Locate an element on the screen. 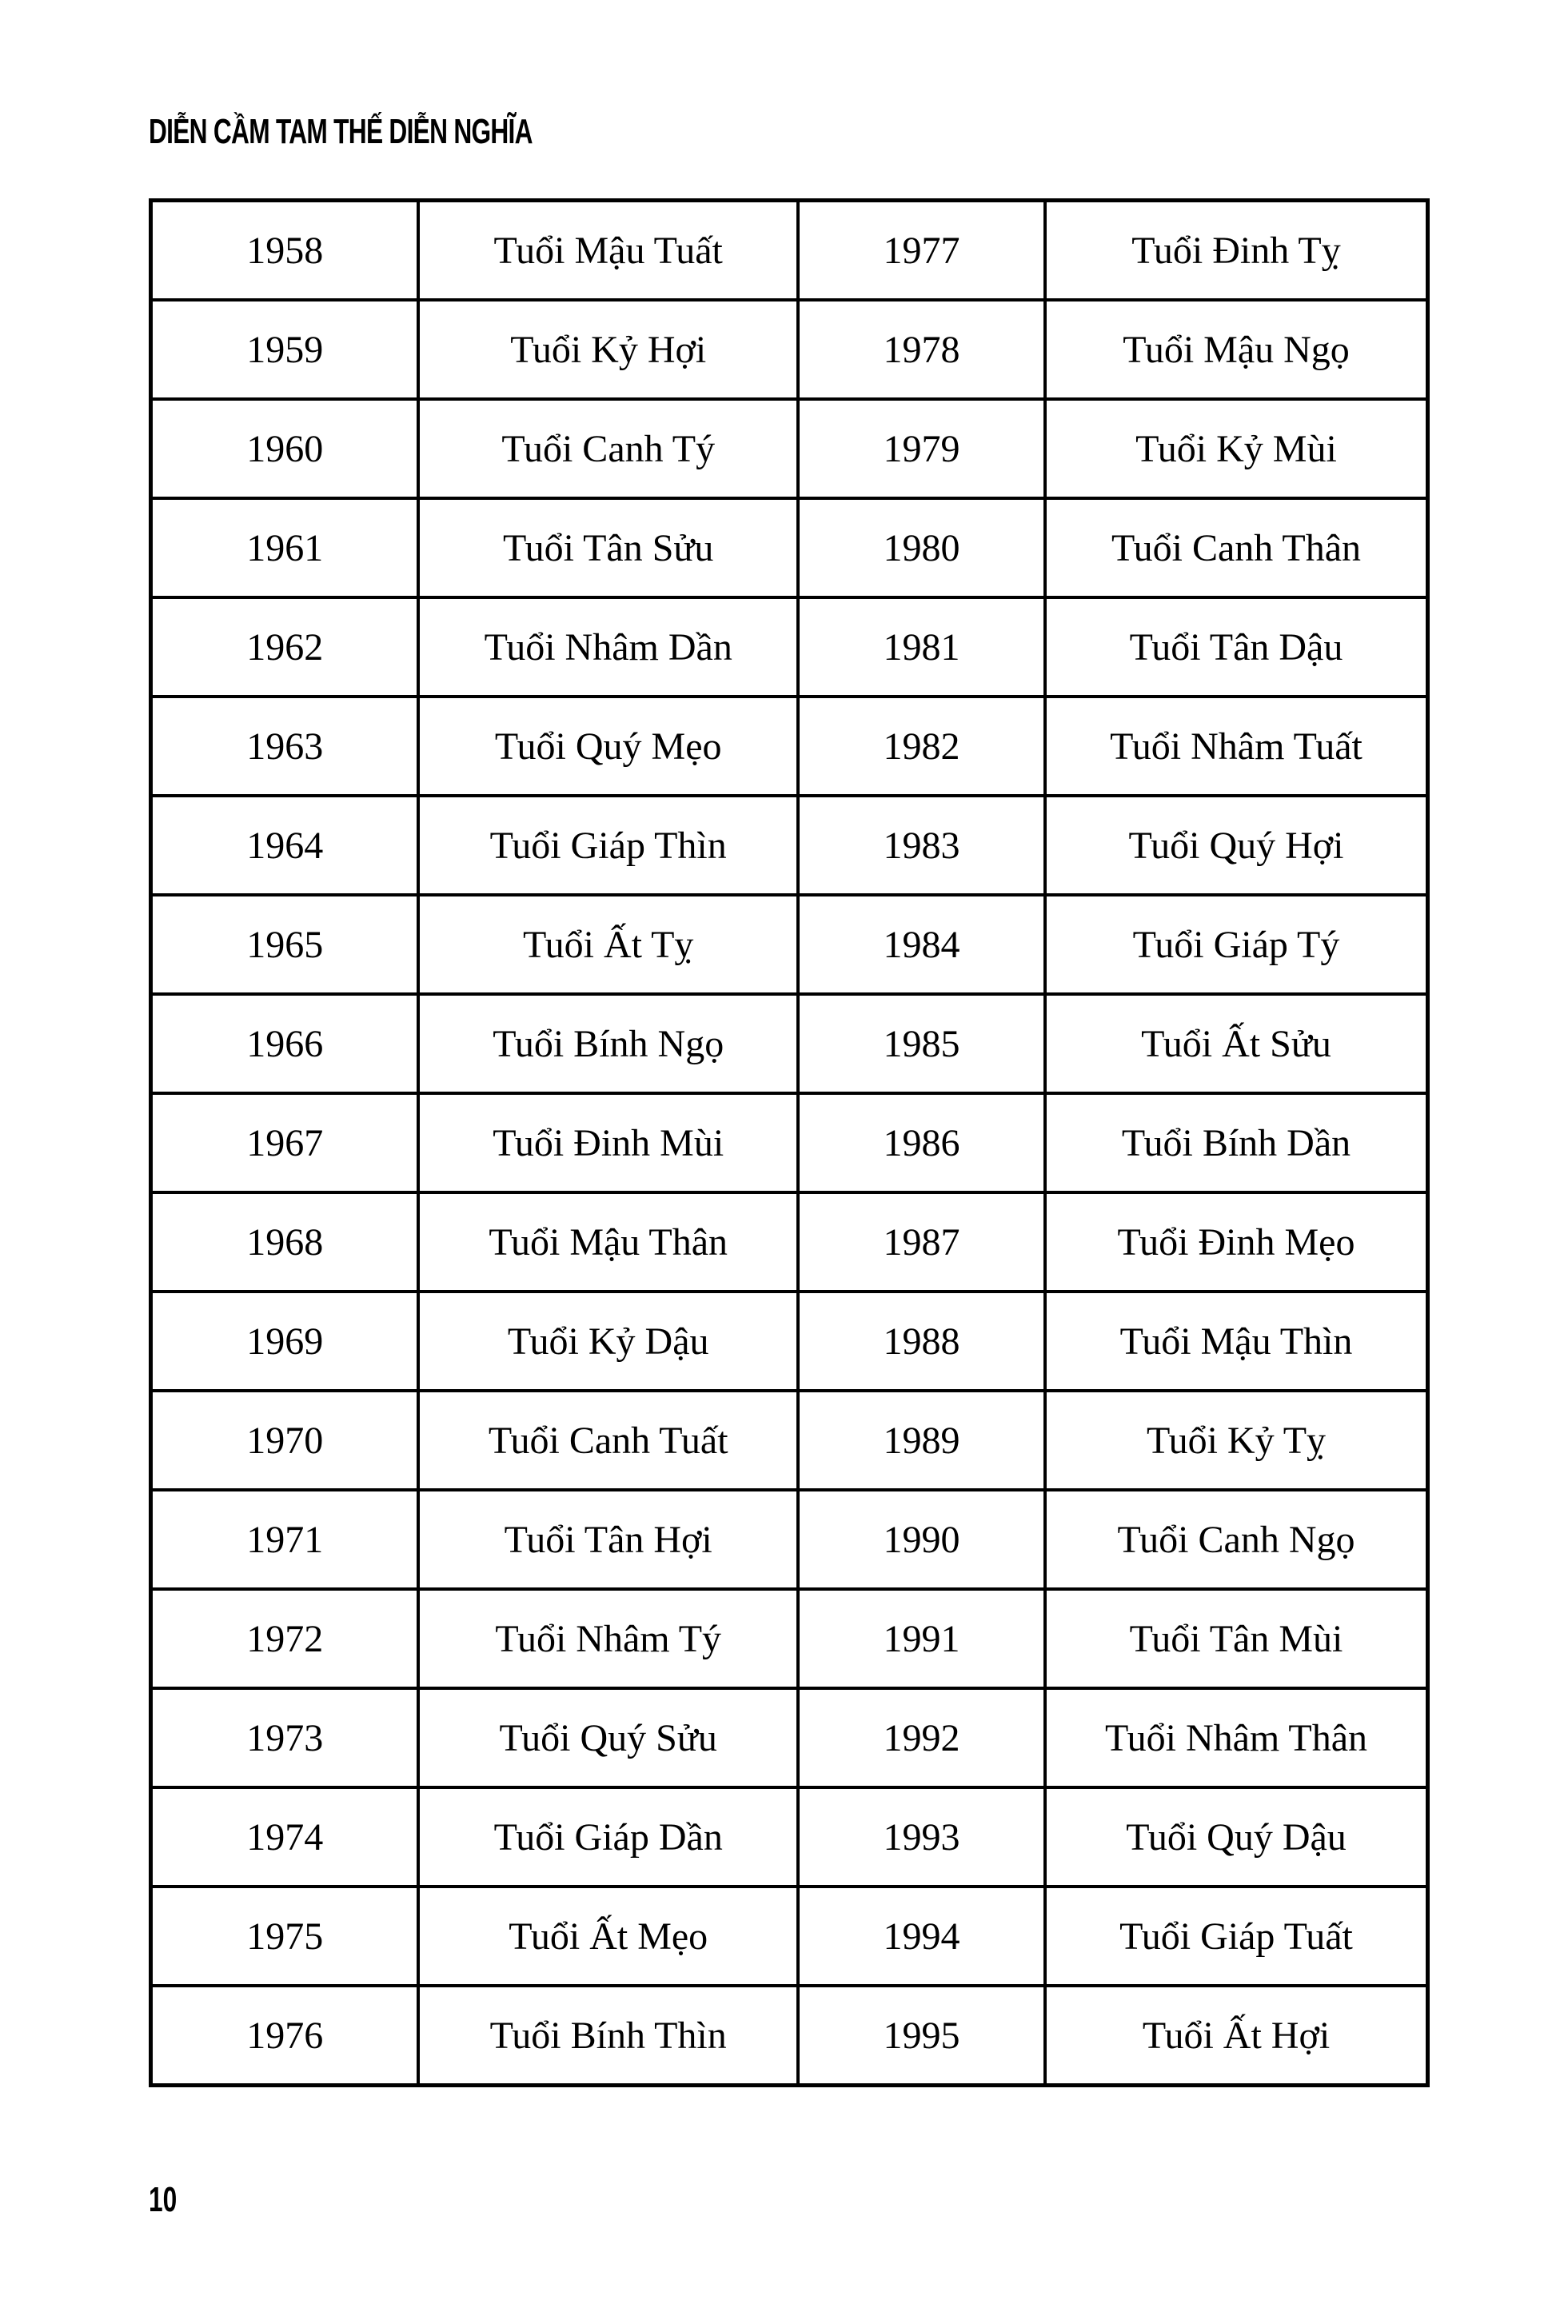  table-row: 1961 Tuổi Tân Sửu 1980 Tuổi Canh Thân is located at coordinates (790, 548).